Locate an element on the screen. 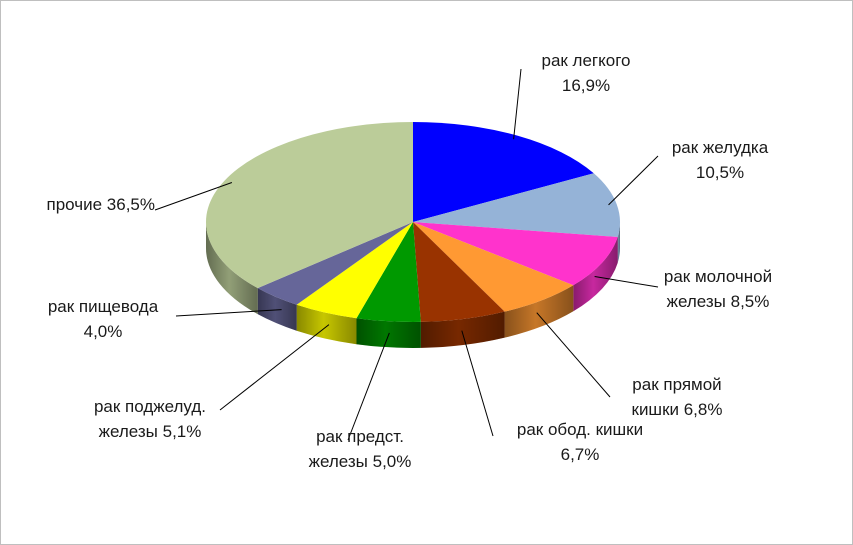 The height and width of the screenshot is (545, 853). data-label-line: рак легкого is located at coordinates (585, 60).